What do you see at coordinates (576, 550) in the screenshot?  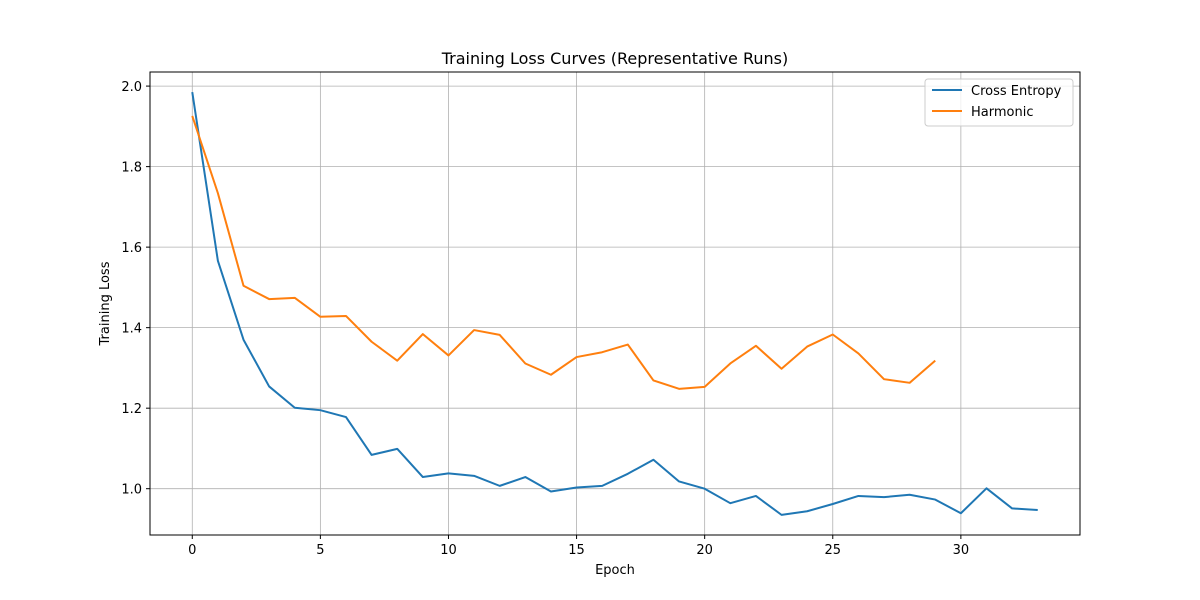 I see `x-tick-label: 15` at bounding box center [576, 550].